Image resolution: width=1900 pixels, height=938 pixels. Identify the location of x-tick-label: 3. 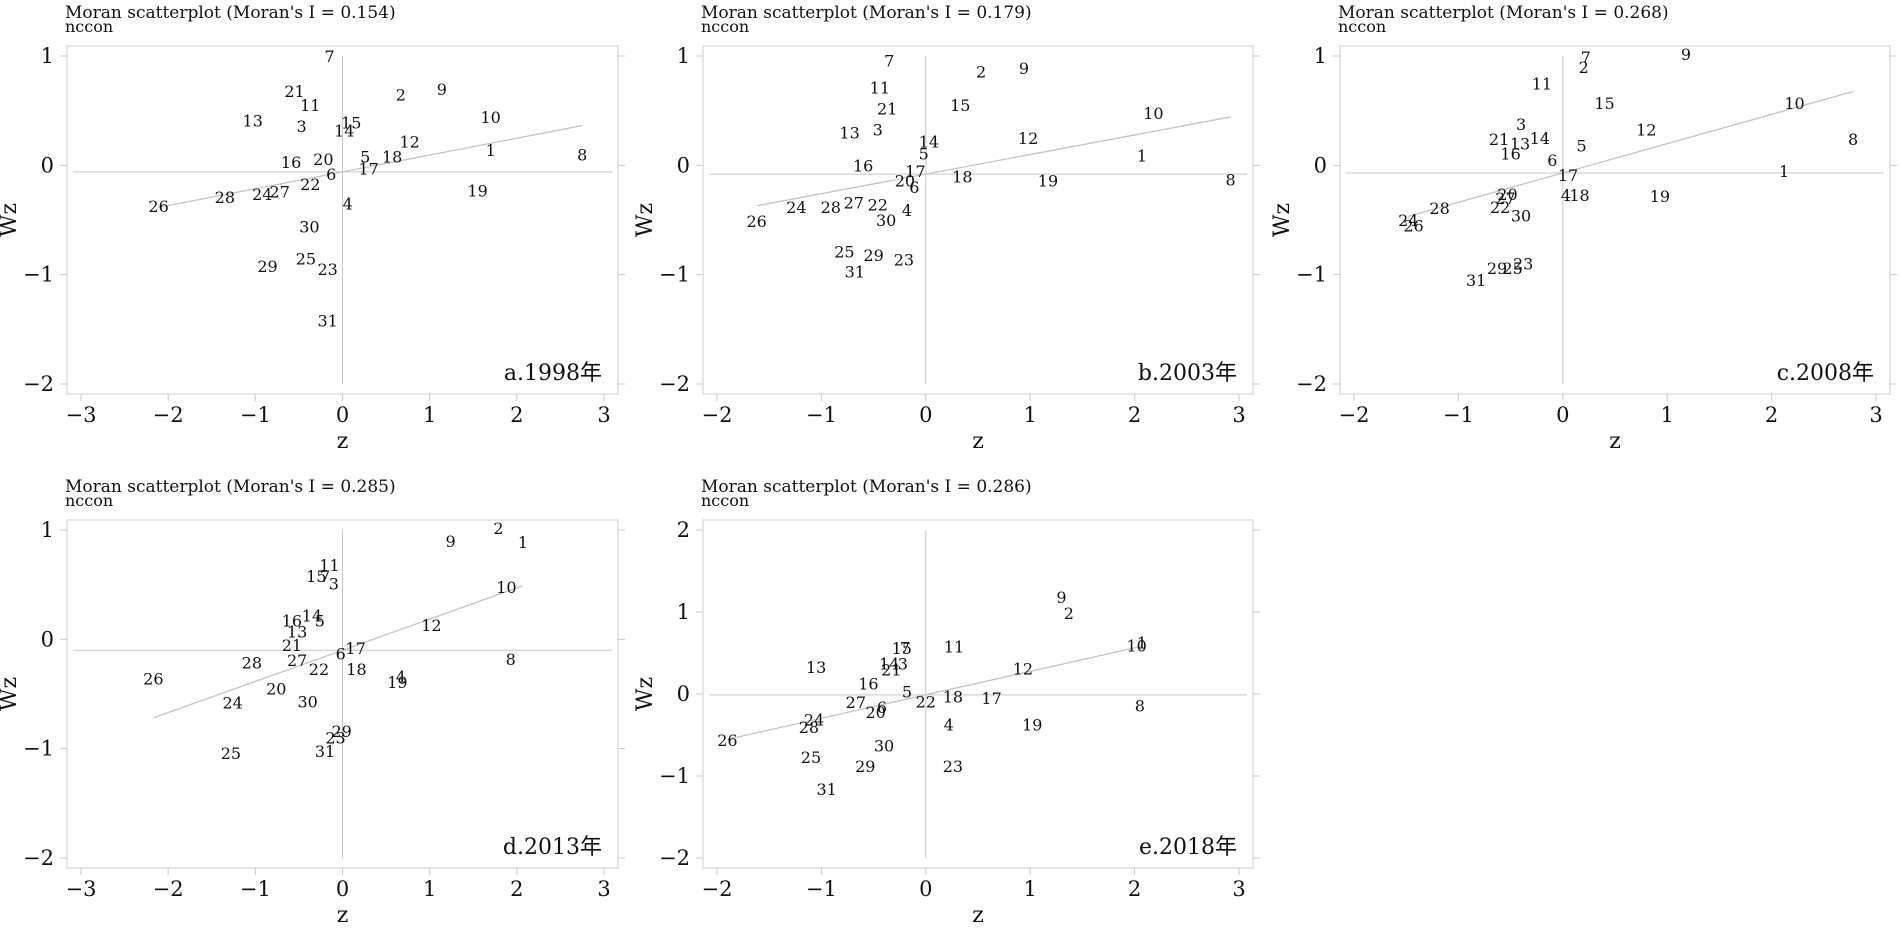
(1875, 415).